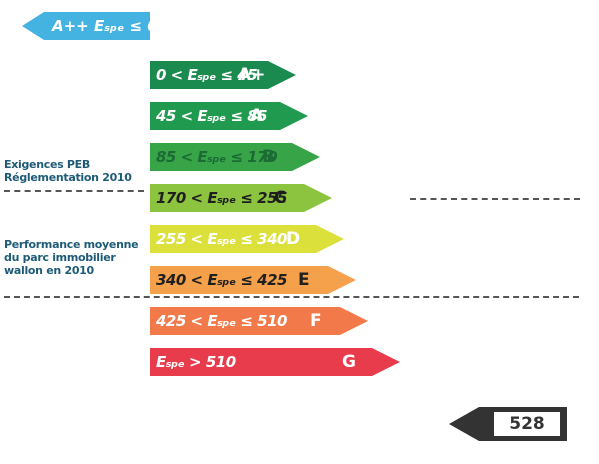 The height and width of the screenshot is (464, 599). I want to click on peb-threshold-line, so click(495, 199).